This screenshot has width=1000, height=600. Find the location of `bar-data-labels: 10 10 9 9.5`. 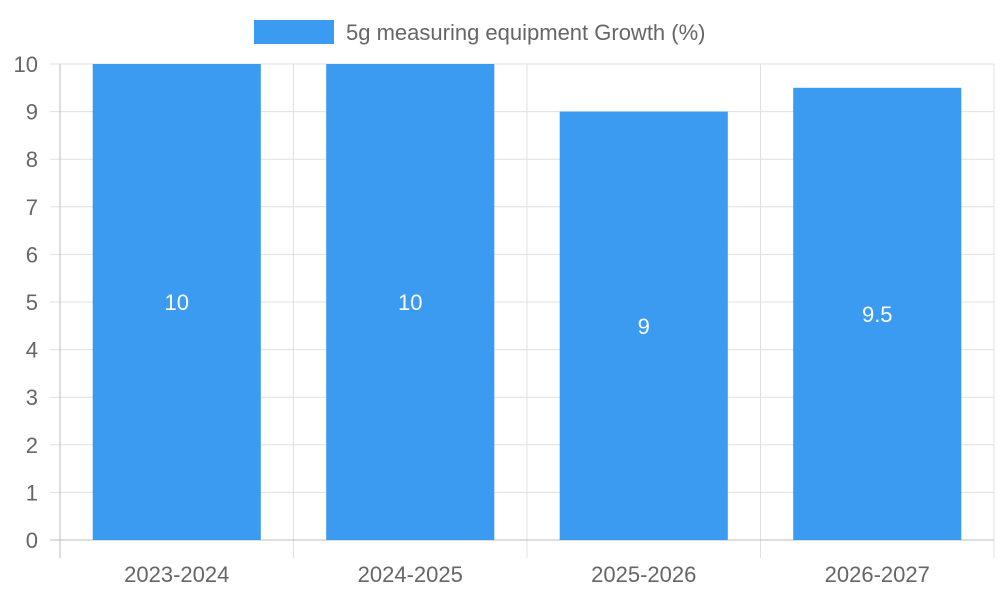

bar-data-labels: 10 10 9 9.5 is located at coordinates (529, 314).